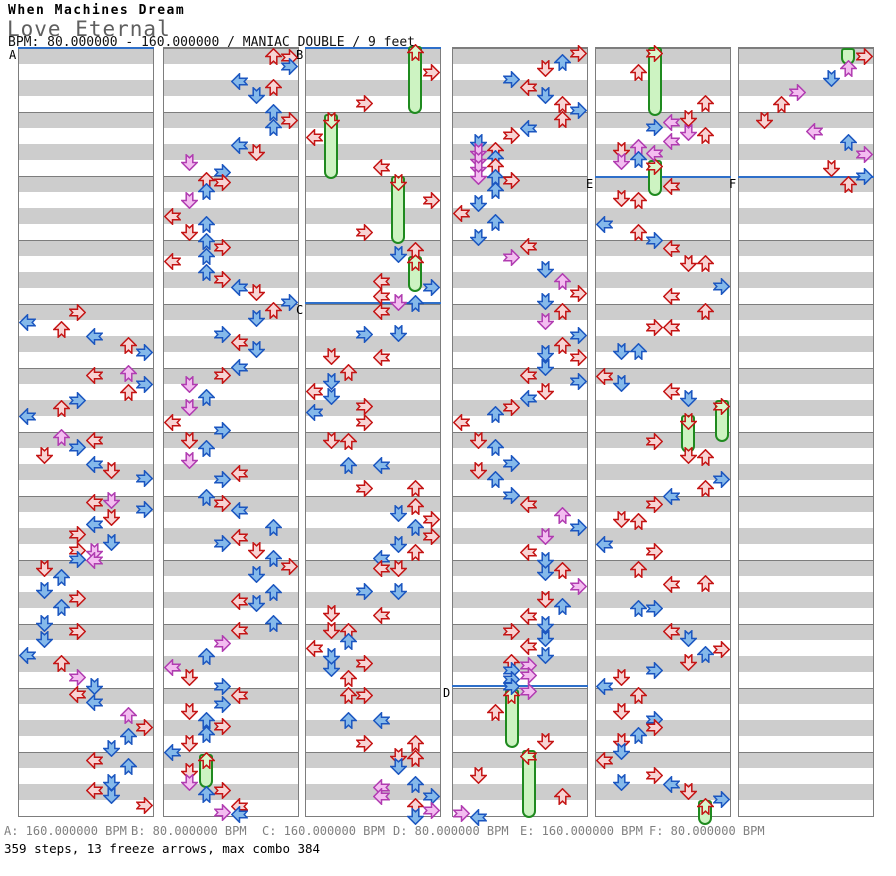 The width and height of the screenshot is (896, 876). Describe the element at coordinates (300, 310) in the screenshot. I see `section-label-c: C` at that location.